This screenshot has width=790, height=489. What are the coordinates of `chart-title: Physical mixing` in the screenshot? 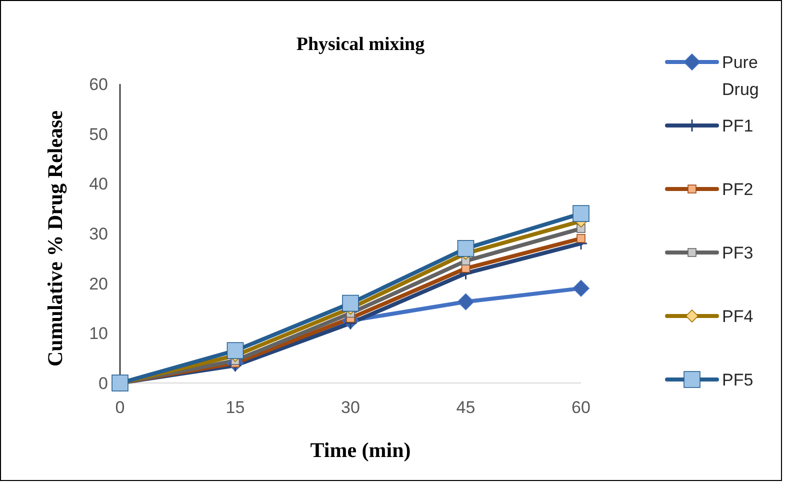 It's located at (361, 44).